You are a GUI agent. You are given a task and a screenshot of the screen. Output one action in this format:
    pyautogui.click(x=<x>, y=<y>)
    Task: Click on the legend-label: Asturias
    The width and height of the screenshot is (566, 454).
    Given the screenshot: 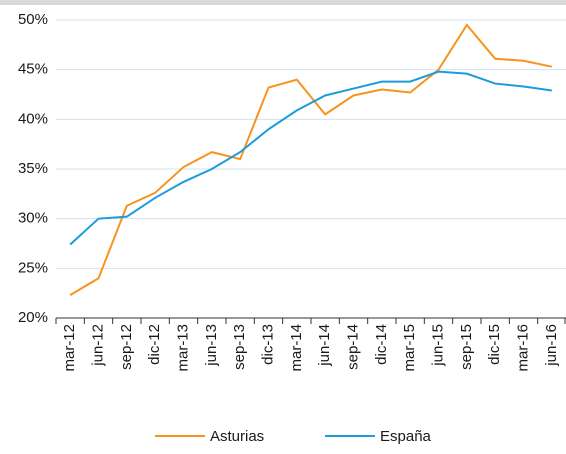 What is the action you would take?
    pyautogui.click(x=237, y=436)
    